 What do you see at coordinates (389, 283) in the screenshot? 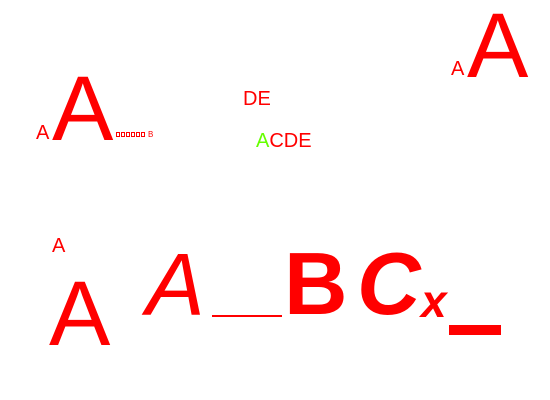
I see `bottom-bold-italic-c: C` at bounding box center [389, 283].